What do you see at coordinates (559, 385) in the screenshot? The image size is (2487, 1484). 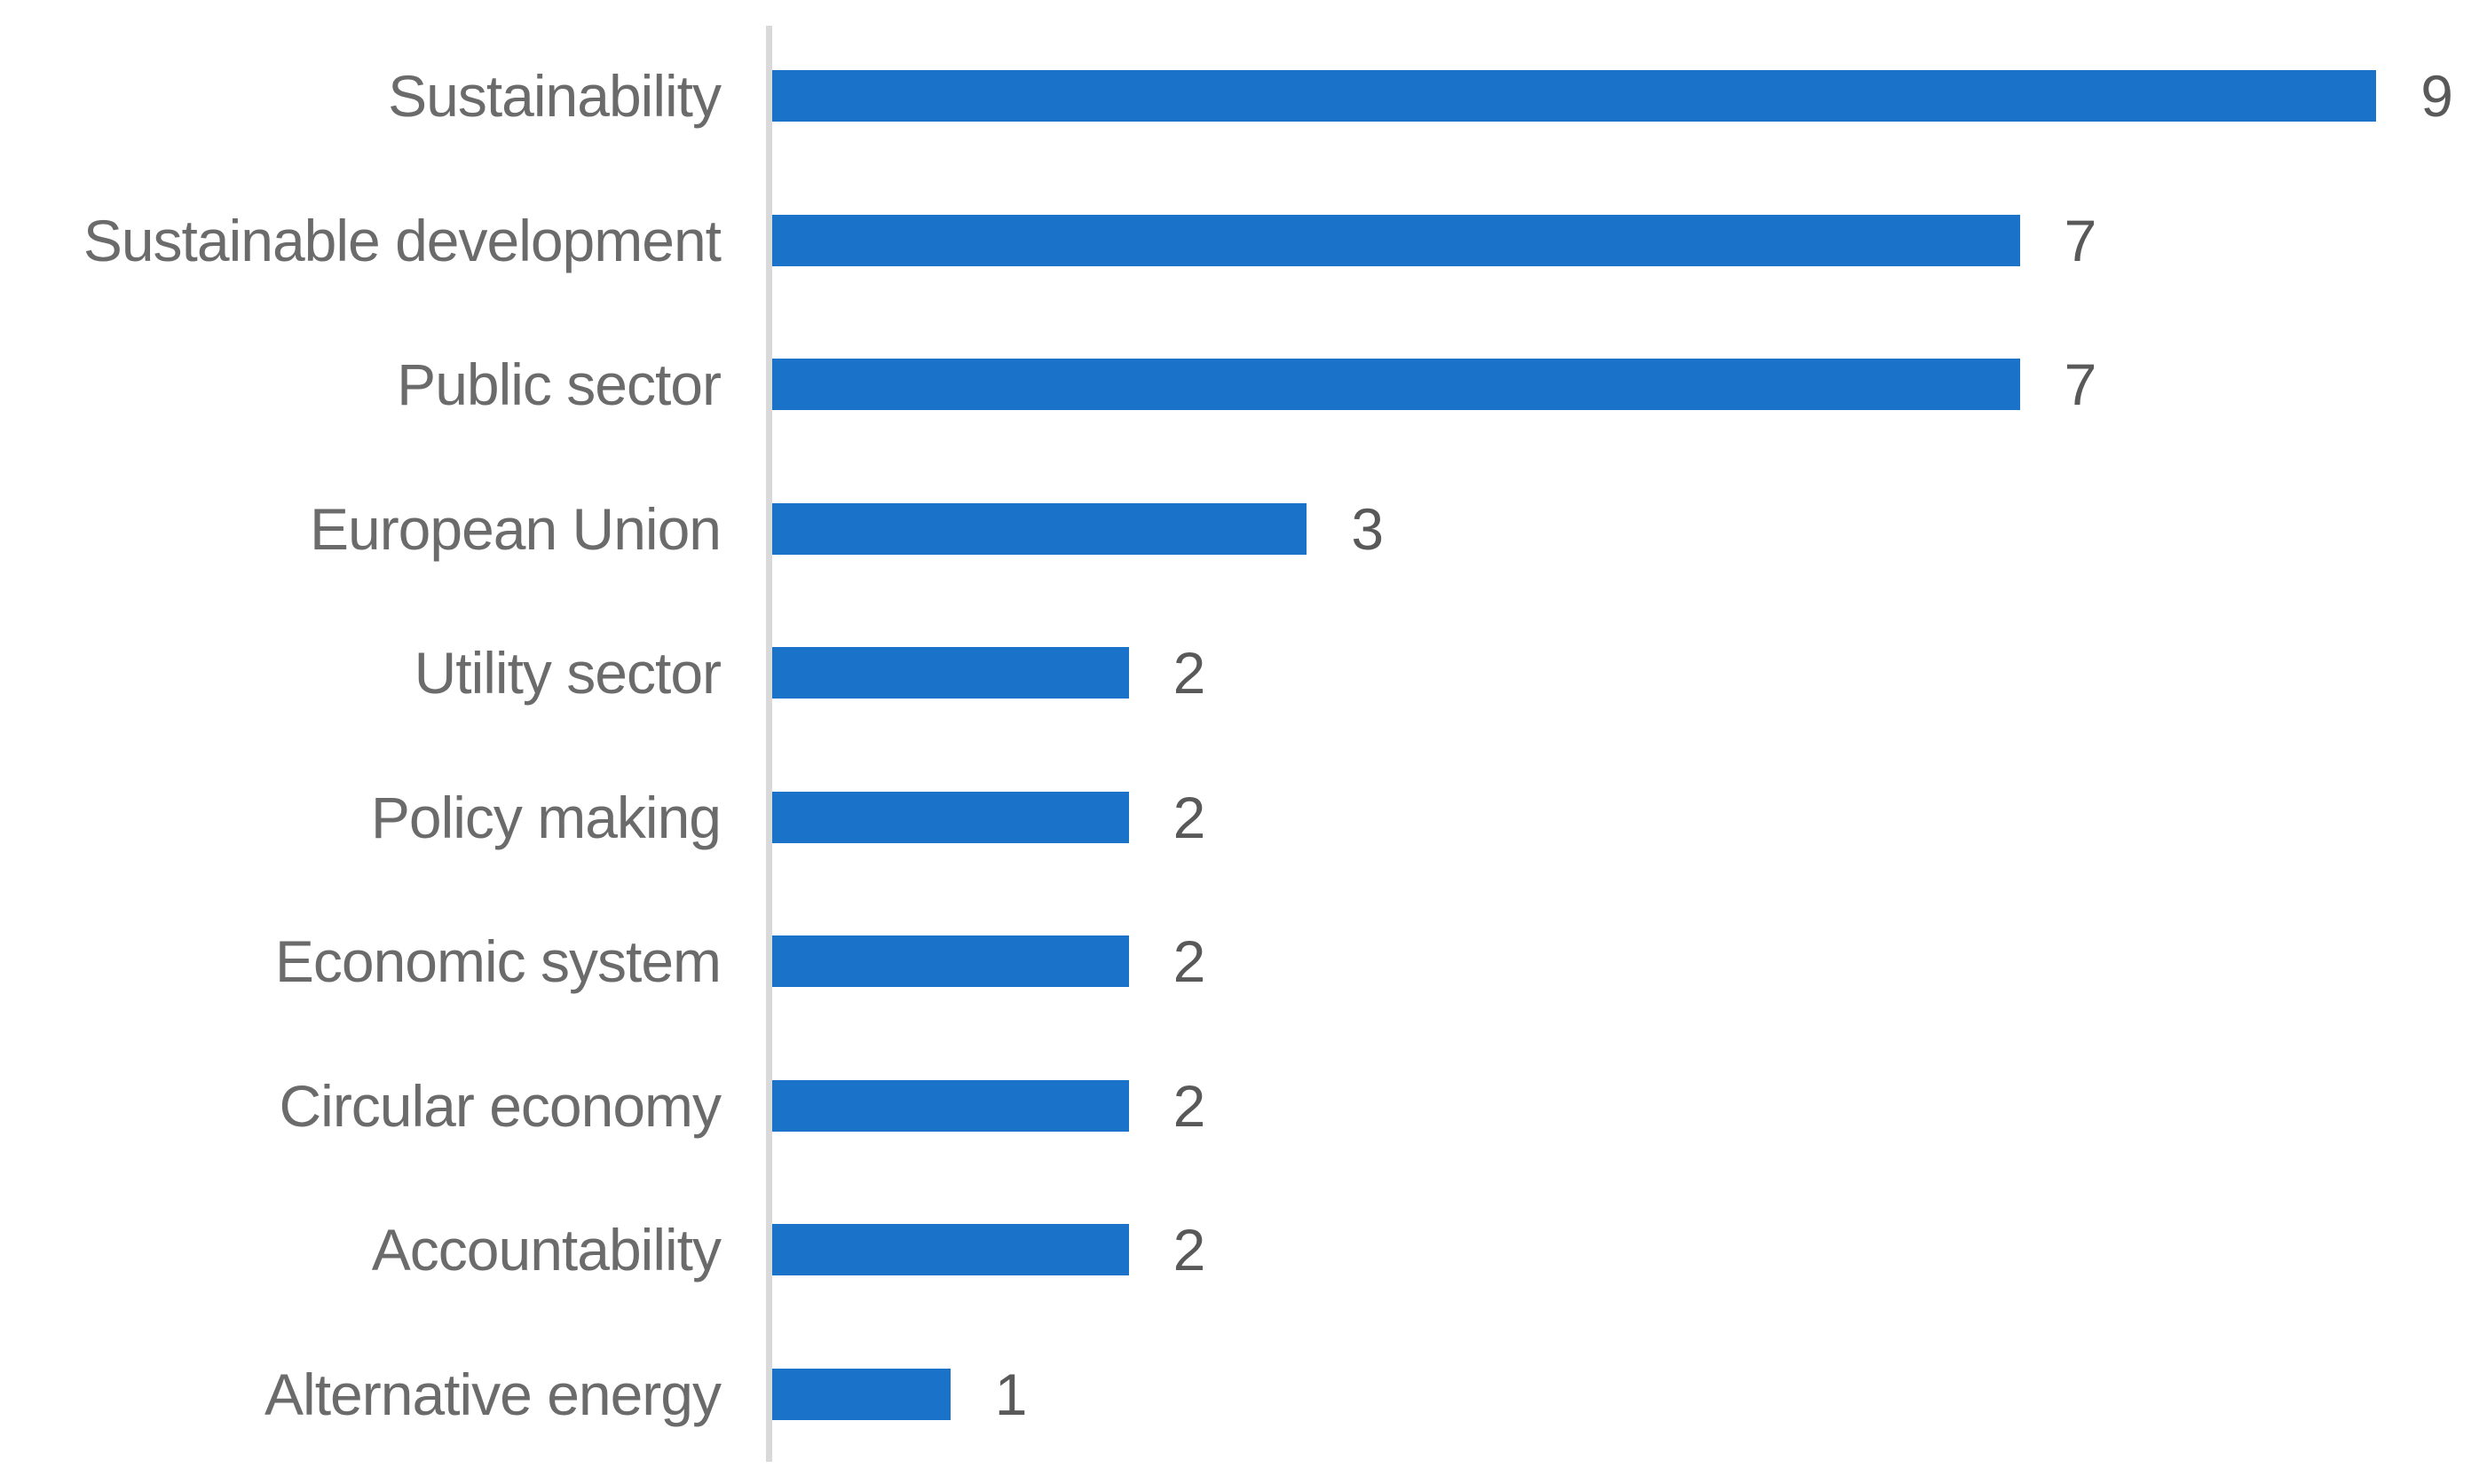 I see `category-label: Public sector` at bounding box center [559, 385].